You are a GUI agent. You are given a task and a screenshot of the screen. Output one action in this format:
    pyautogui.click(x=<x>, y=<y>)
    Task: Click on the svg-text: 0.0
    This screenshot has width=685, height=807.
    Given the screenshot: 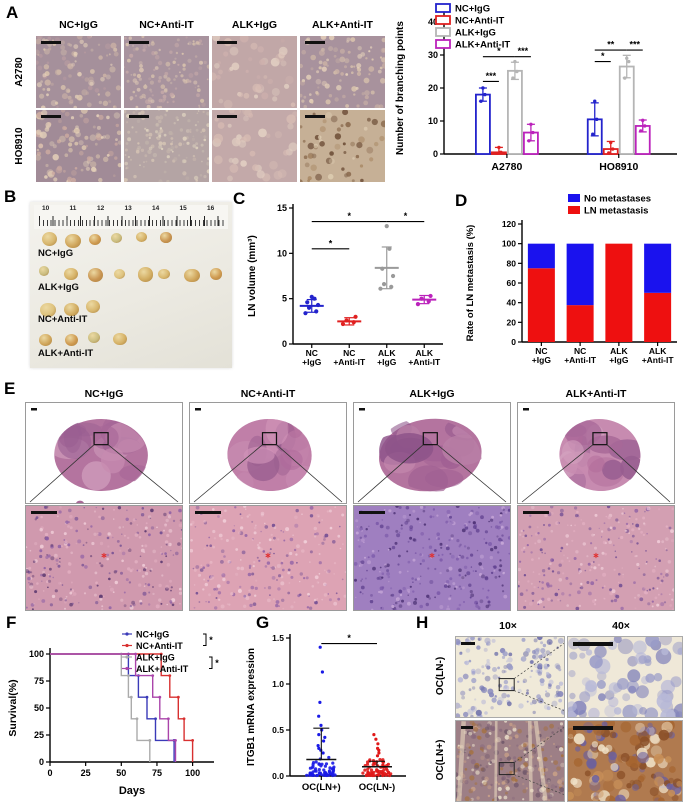 What is the action you would take?
    pyautogui.click(x=278, y=776)
    